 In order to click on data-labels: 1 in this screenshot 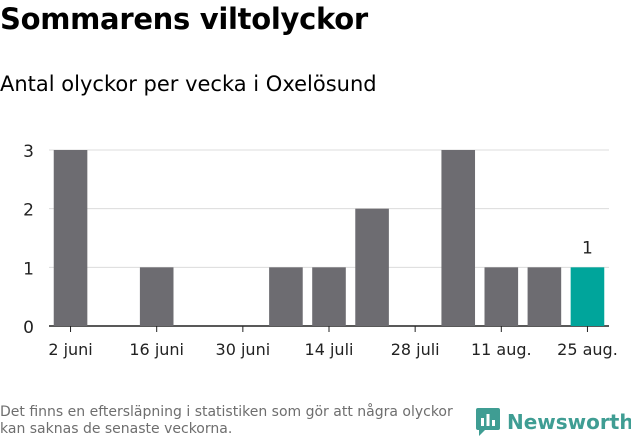, I will do `click(587, 248)`.